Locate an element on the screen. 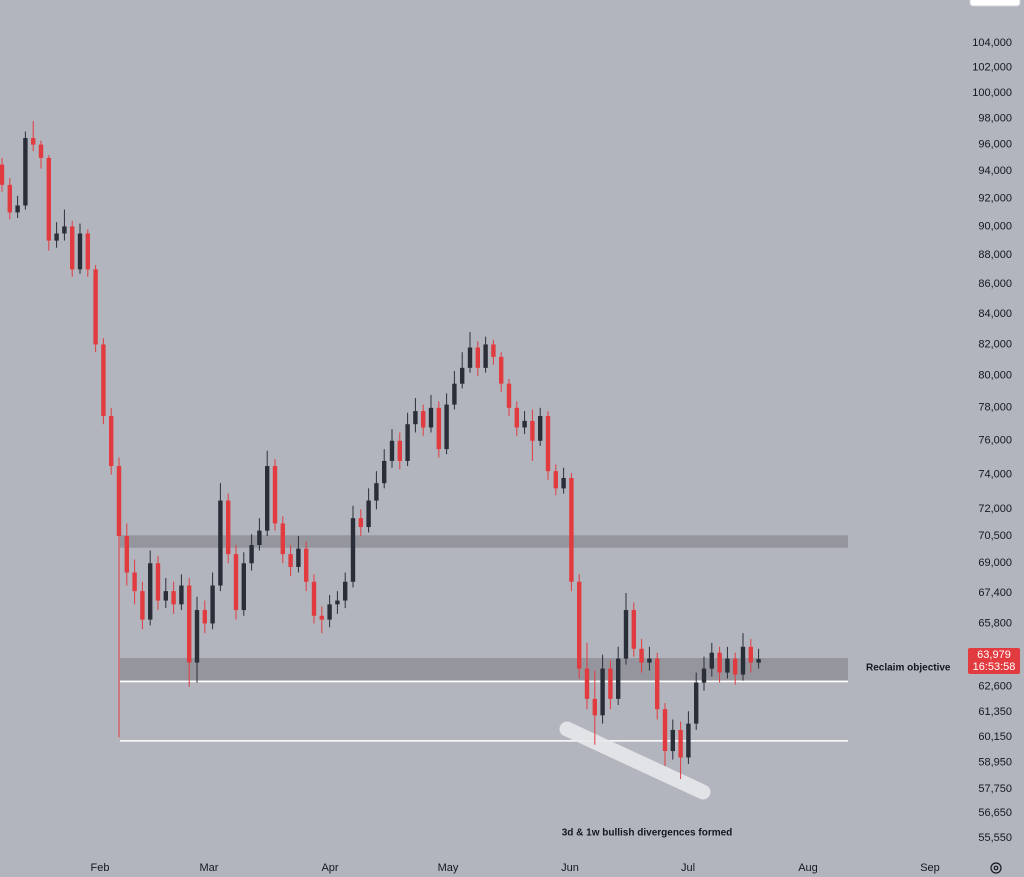 The height and width of the screenshot is (877, 1024). last-price-tag is located at coordinates (994, 661).